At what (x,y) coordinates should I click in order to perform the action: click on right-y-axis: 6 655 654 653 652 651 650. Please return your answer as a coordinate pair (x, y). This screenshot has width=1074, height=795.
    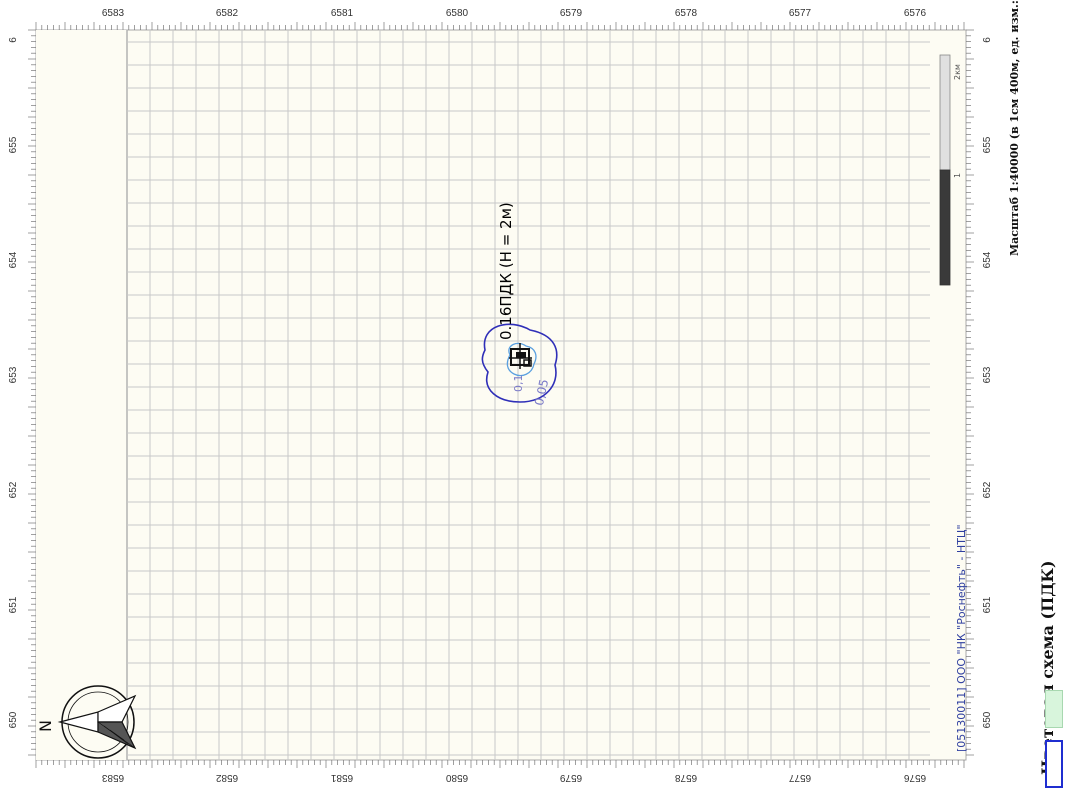
    Looking at the image, I should click on (987, 383).